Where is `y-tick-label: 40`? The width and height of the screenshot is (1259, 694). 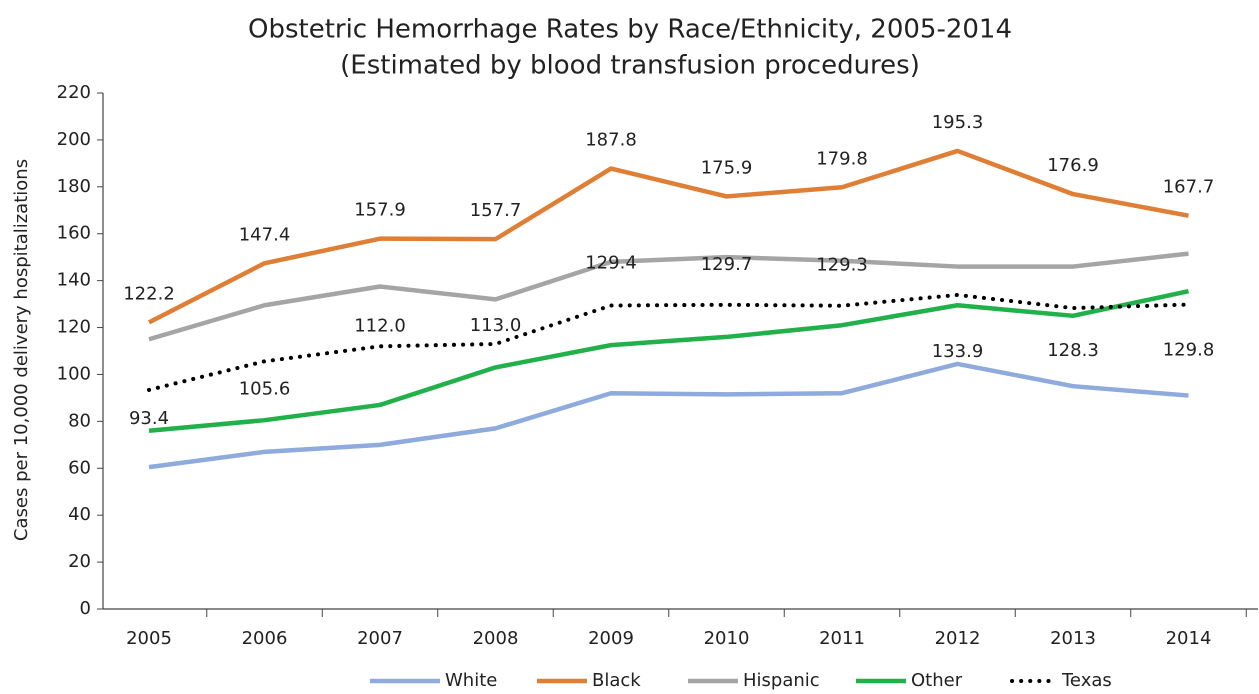 y-tick-label: 40 is located at coordinates (79, 514).